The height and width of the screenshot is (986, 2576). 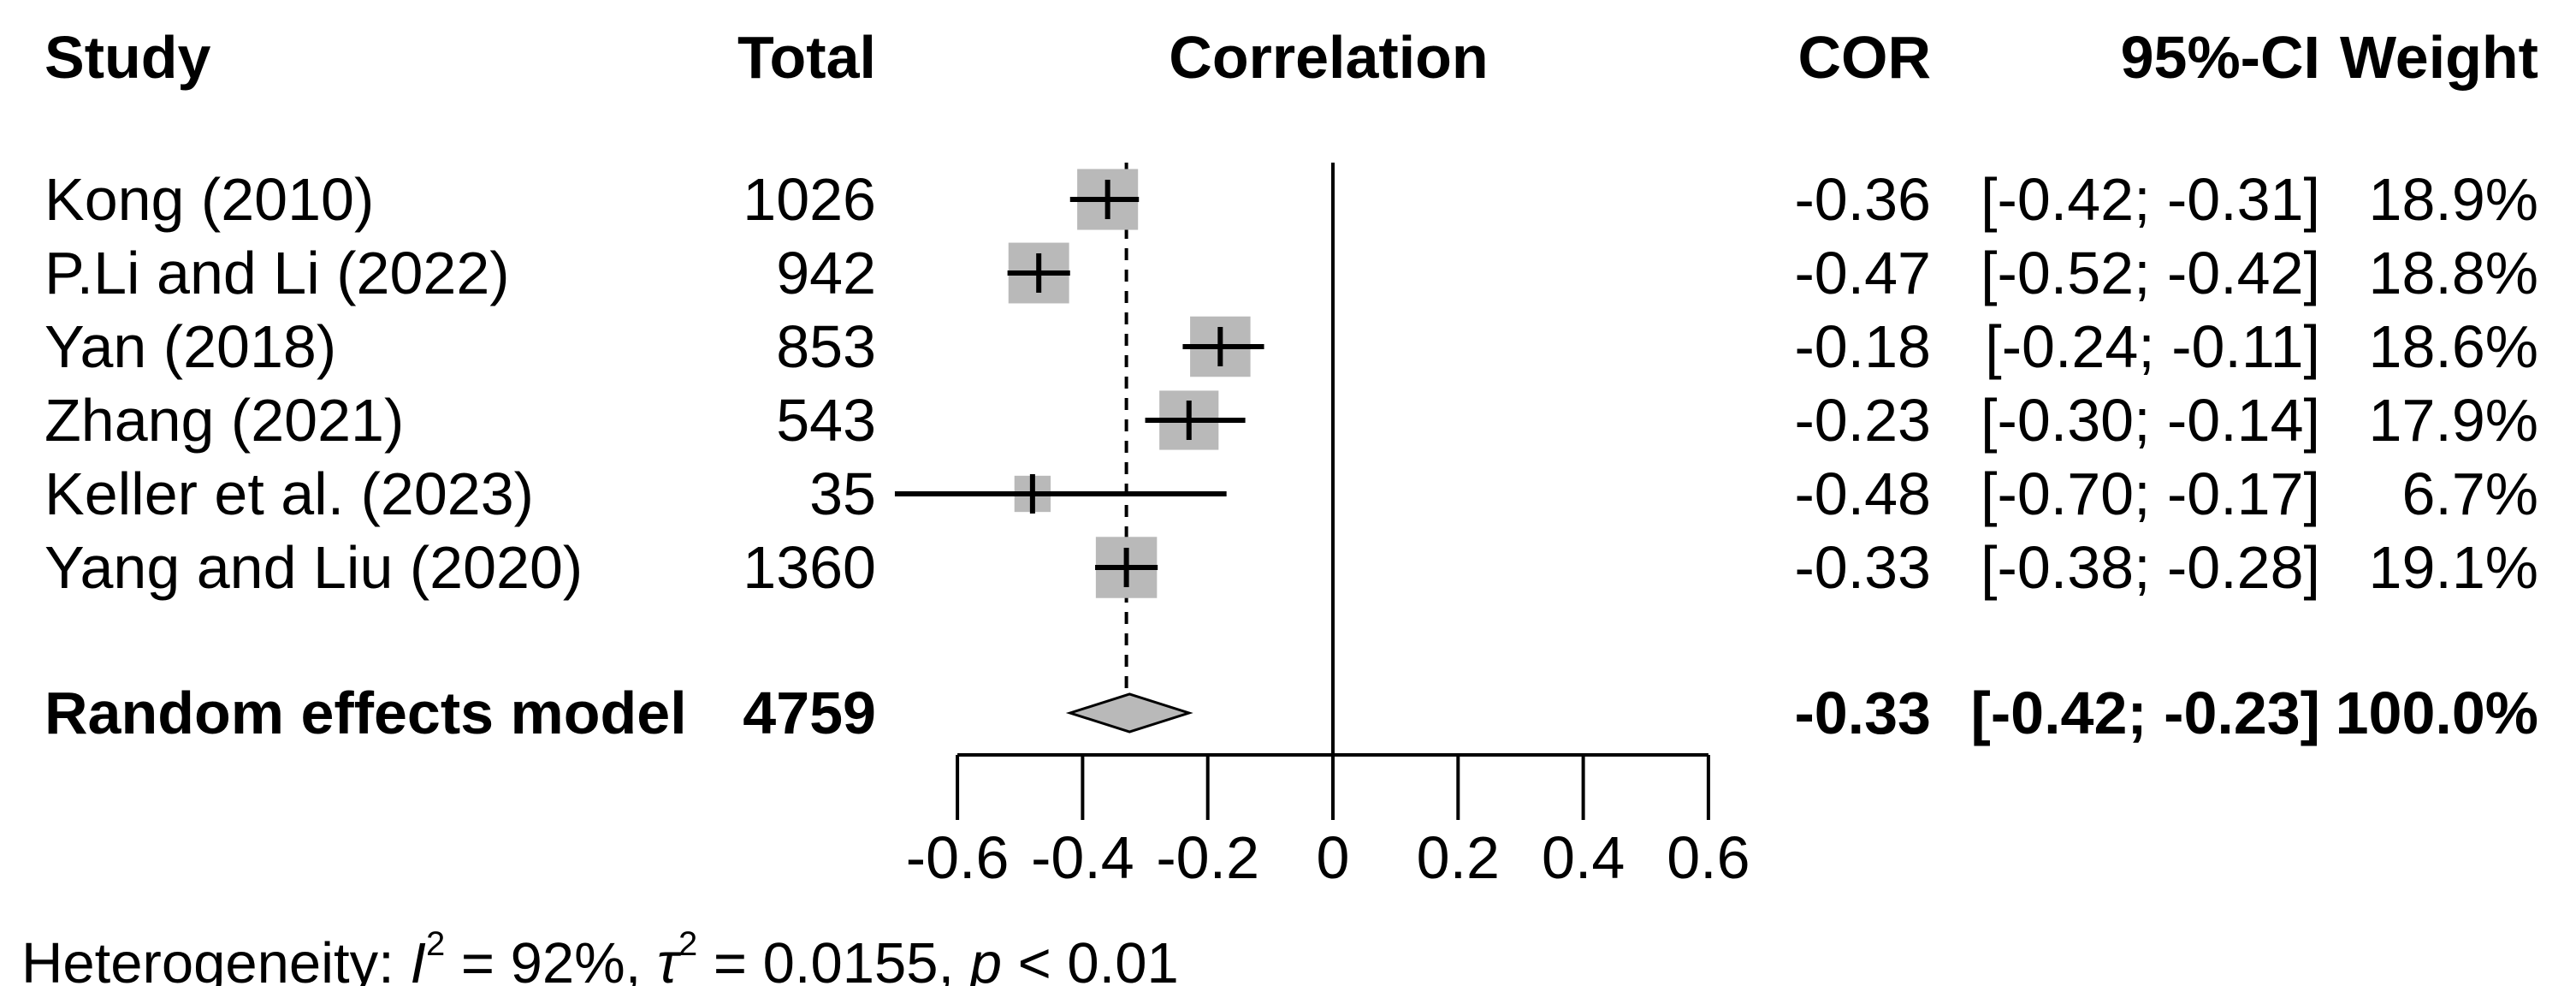 I want to click on heterogeneity-text: I, so click(x=418, y=958).